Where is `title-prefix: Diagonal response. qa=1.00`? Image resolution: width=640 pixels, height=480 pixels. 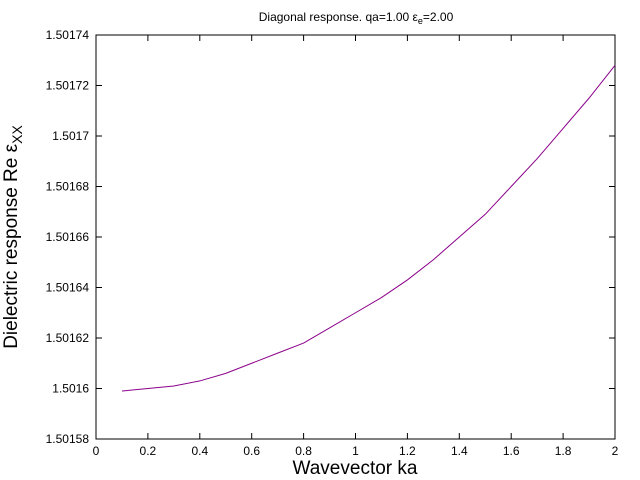 title-prefix: Diagonal response. qa=1.00 is located at coordinates (336, 17).